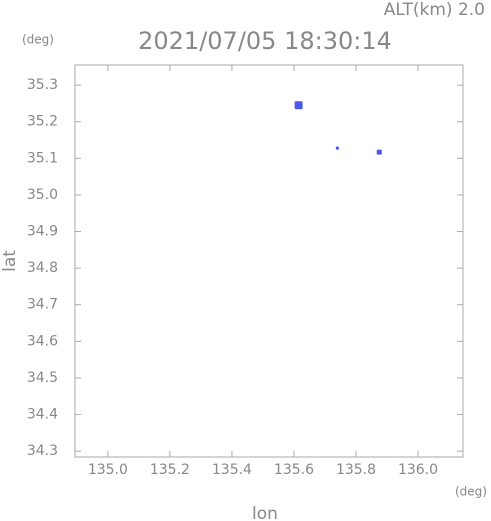 Image resolution: width=491 pixels, height=521 pixels. What do you see at coordinates (42, 85) in the screenshot?
I see `y-tick-label: 35.3` at bounding box center [42, 85].